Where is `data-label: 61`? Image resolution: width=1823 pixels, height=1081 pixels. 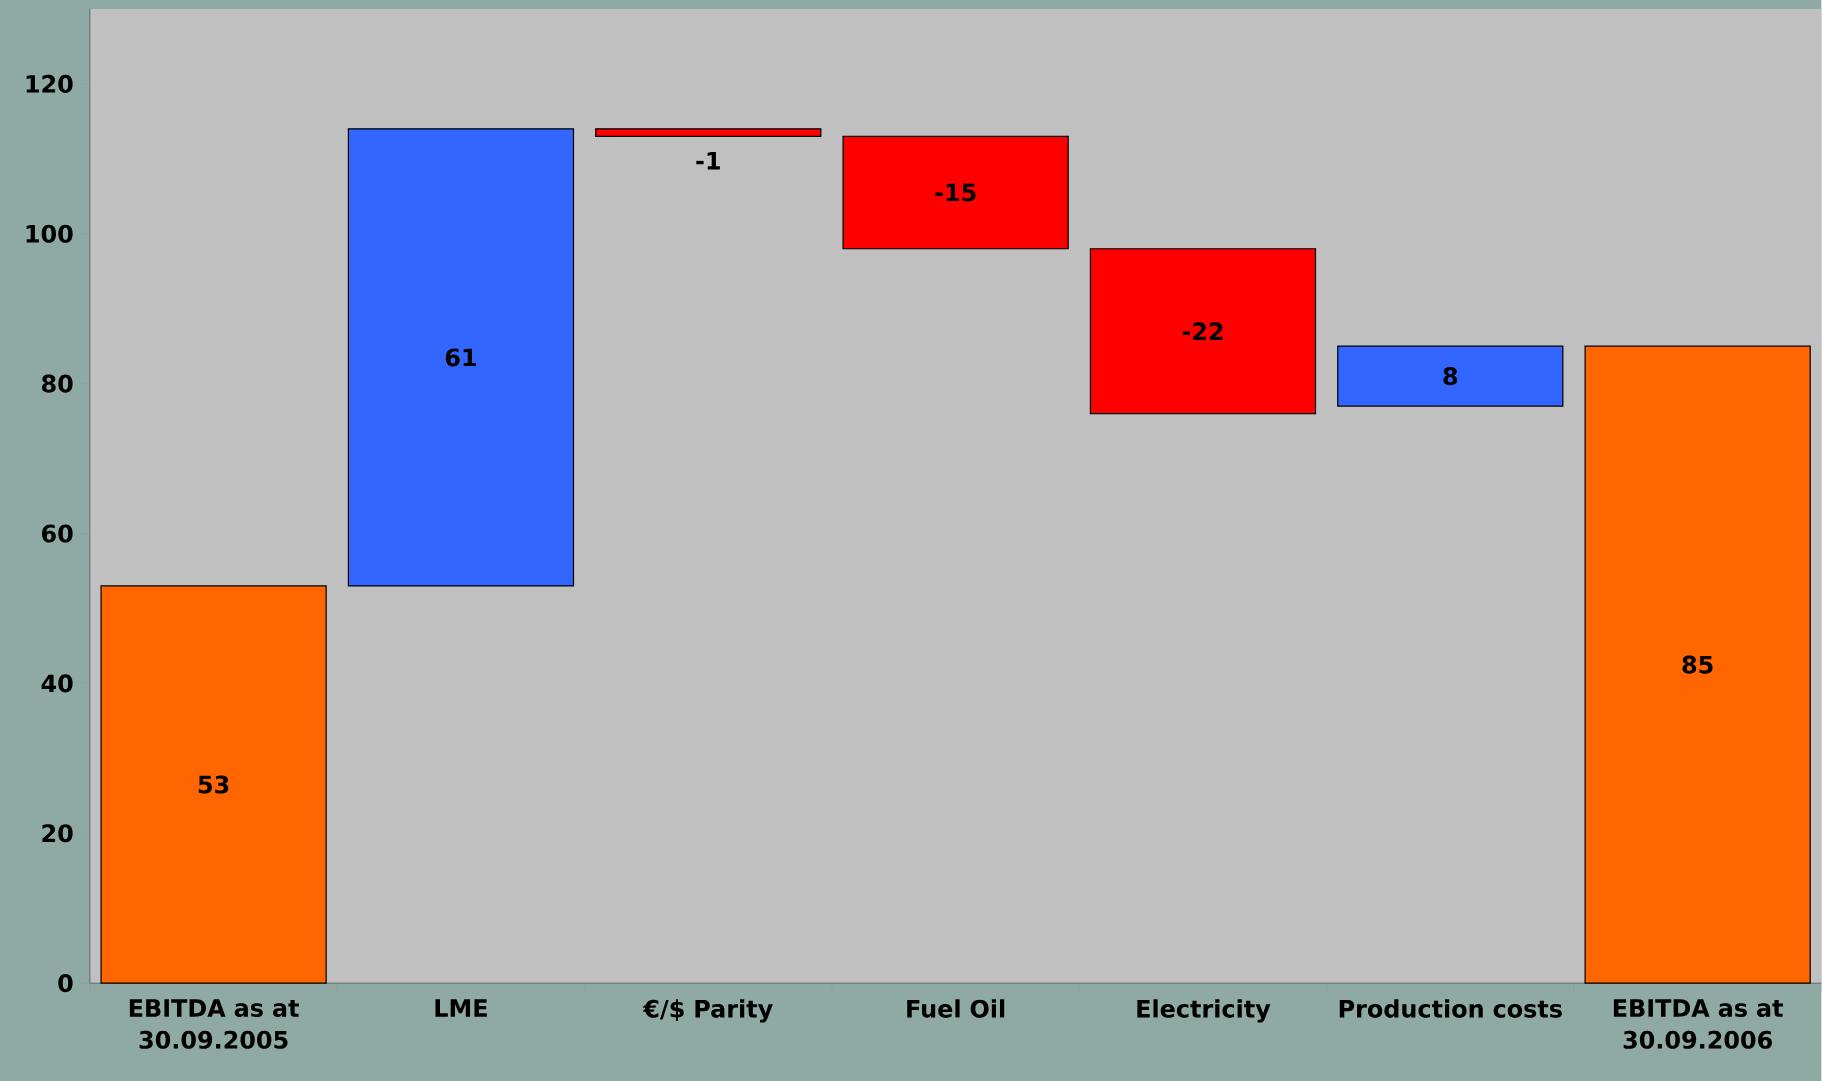
data-label: 61 is located at coordinates (460, 357).